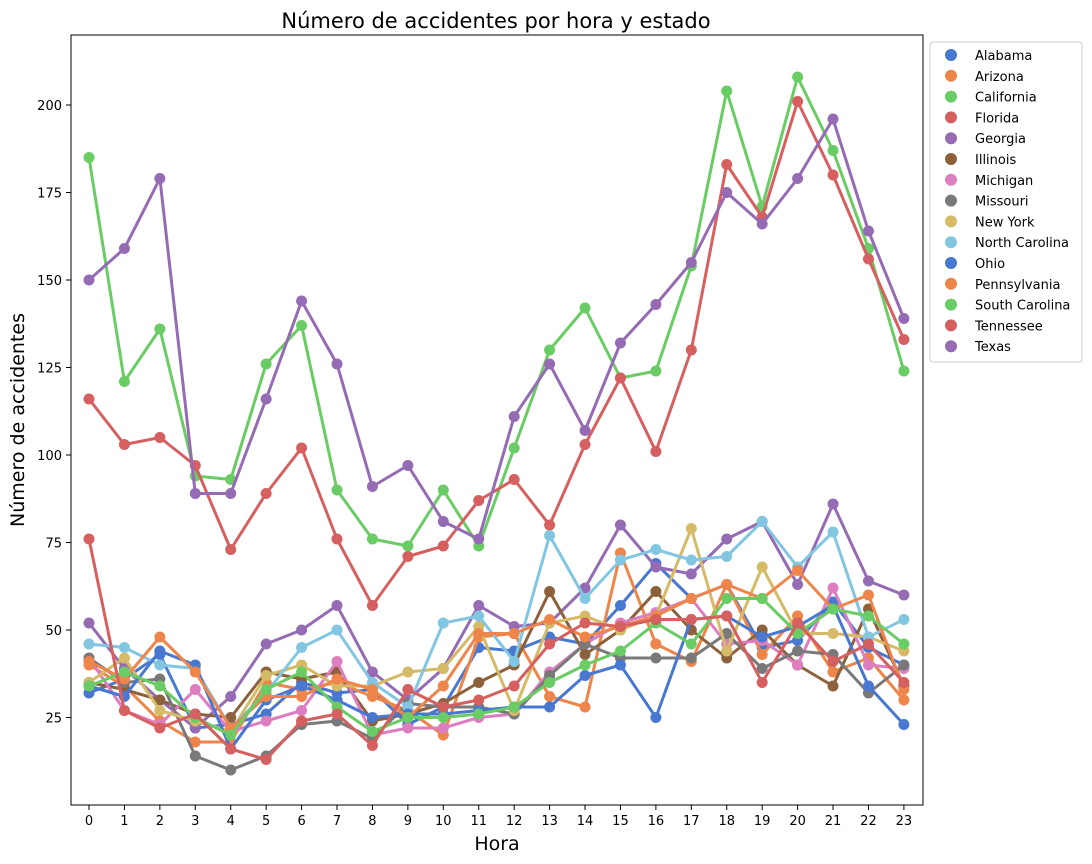  I want to click on legend-label: Pennsylvania, so click(1017, 285).